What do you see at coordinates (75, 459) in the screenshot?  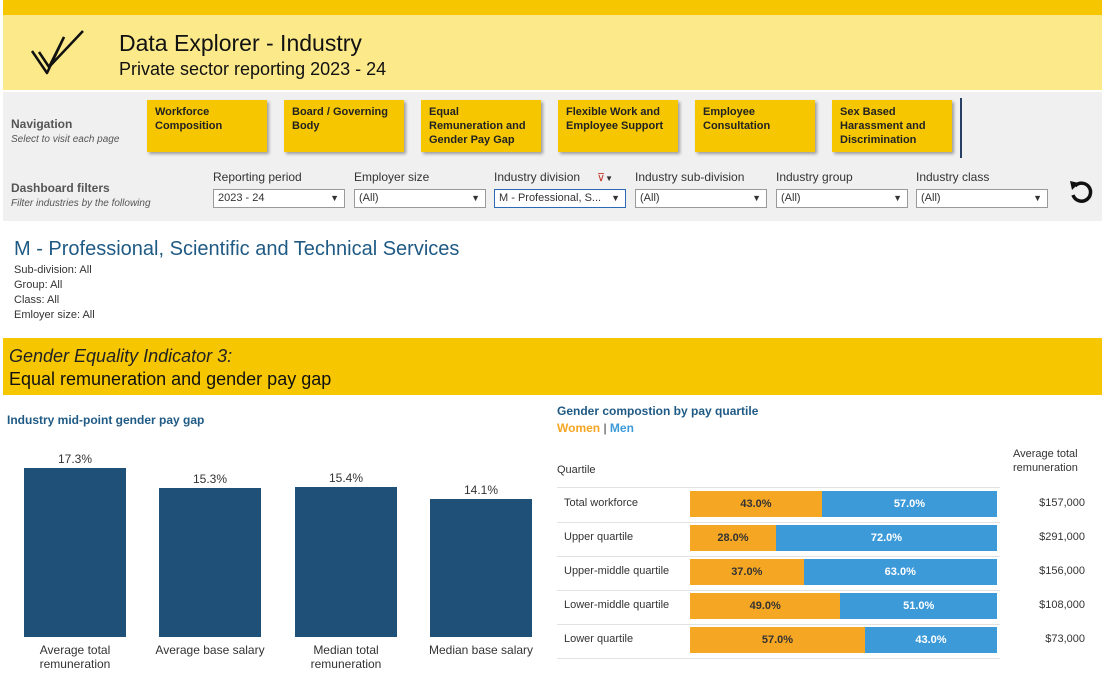 I see `pay-gap-value-label: 17.3%` at bounding box center [75, 459].